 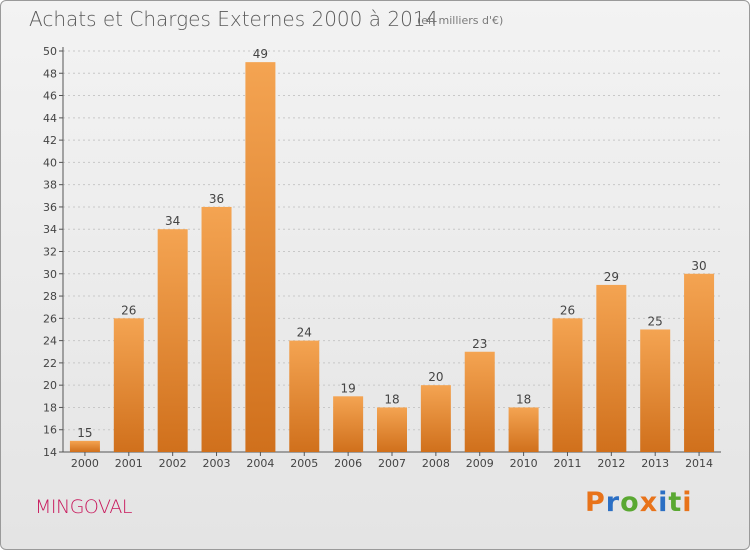 What do you see at coordinates (611, 463) in the screenshot?
I see `x-tick-label: 2012` at bounding box center [611, 463].